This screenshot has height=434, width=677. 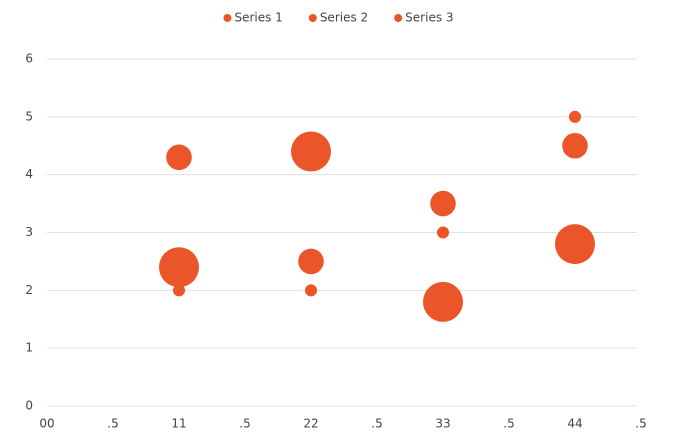 I want to click on y-tick-label: 1, so click(x=29, y=348).